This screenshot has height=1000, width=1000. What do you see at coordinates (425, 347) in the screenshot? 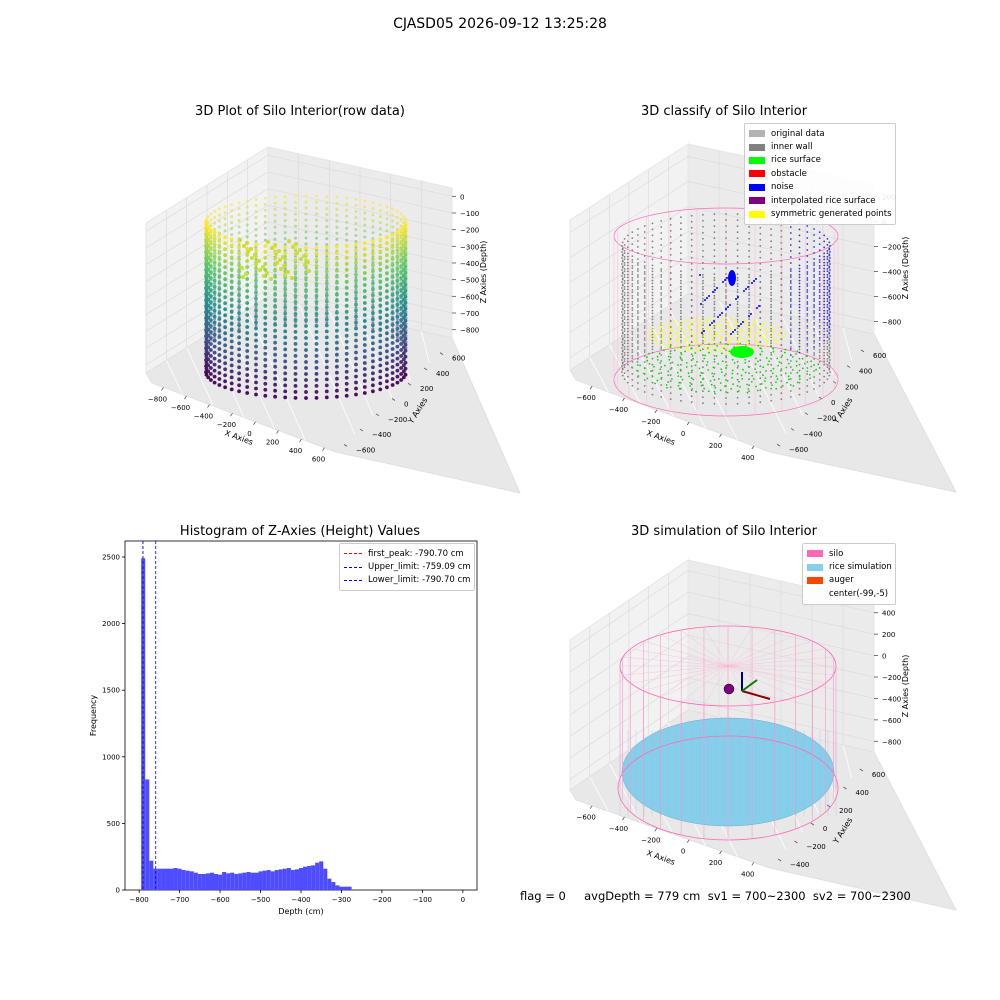
I see `plot1-floor-grid` at bounding box center [425, 347].